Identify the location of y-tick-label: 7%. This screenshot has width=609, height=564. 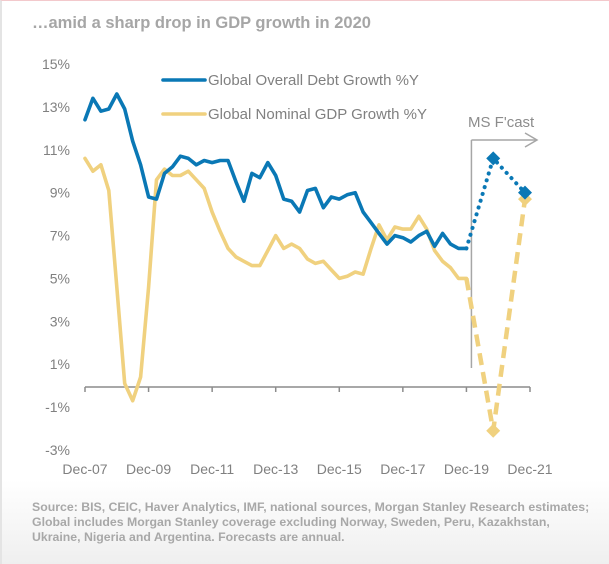
(60, 236).